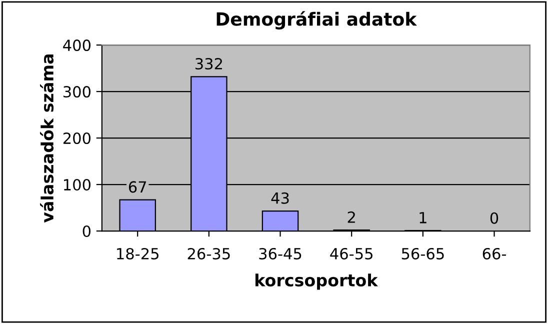 This screenshot has width=548, height=324. Describe the element at coordinates (209, 64) in the screenshot. I see `data-label: 332` at that location.